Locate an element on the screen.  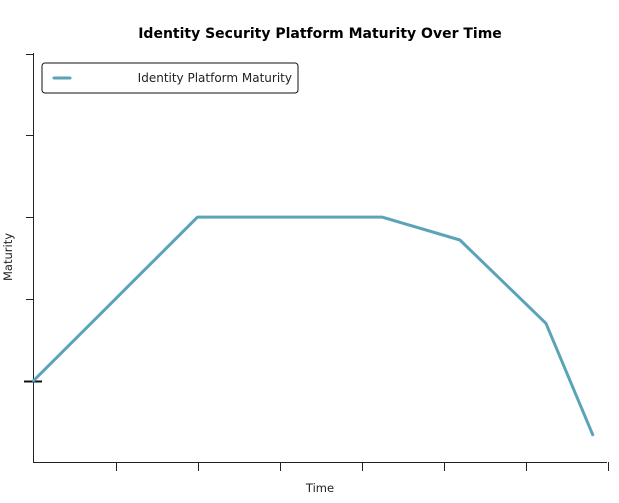
y-ticks is located at coordinates (30, 218).